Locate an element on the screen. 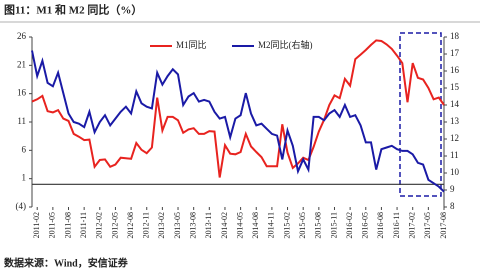 The height and width of the screenshot is (274, 480). x-tick-label: 2011-11 is located at coordinates (83, 225).